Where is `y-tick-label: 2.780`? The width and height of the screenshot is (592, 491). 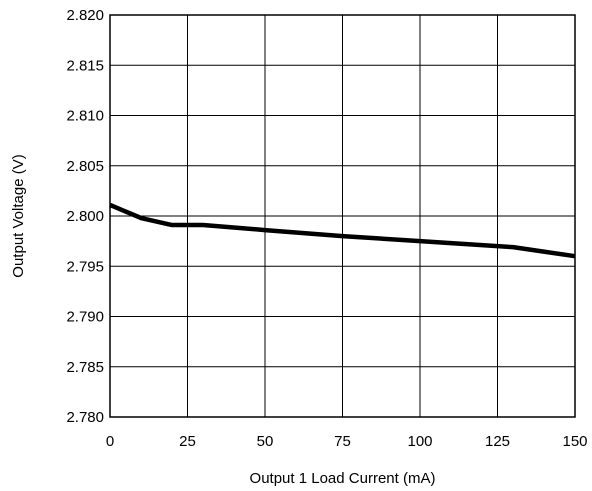 y-tick-label: 2.780 is located at coordinates (85, 417).